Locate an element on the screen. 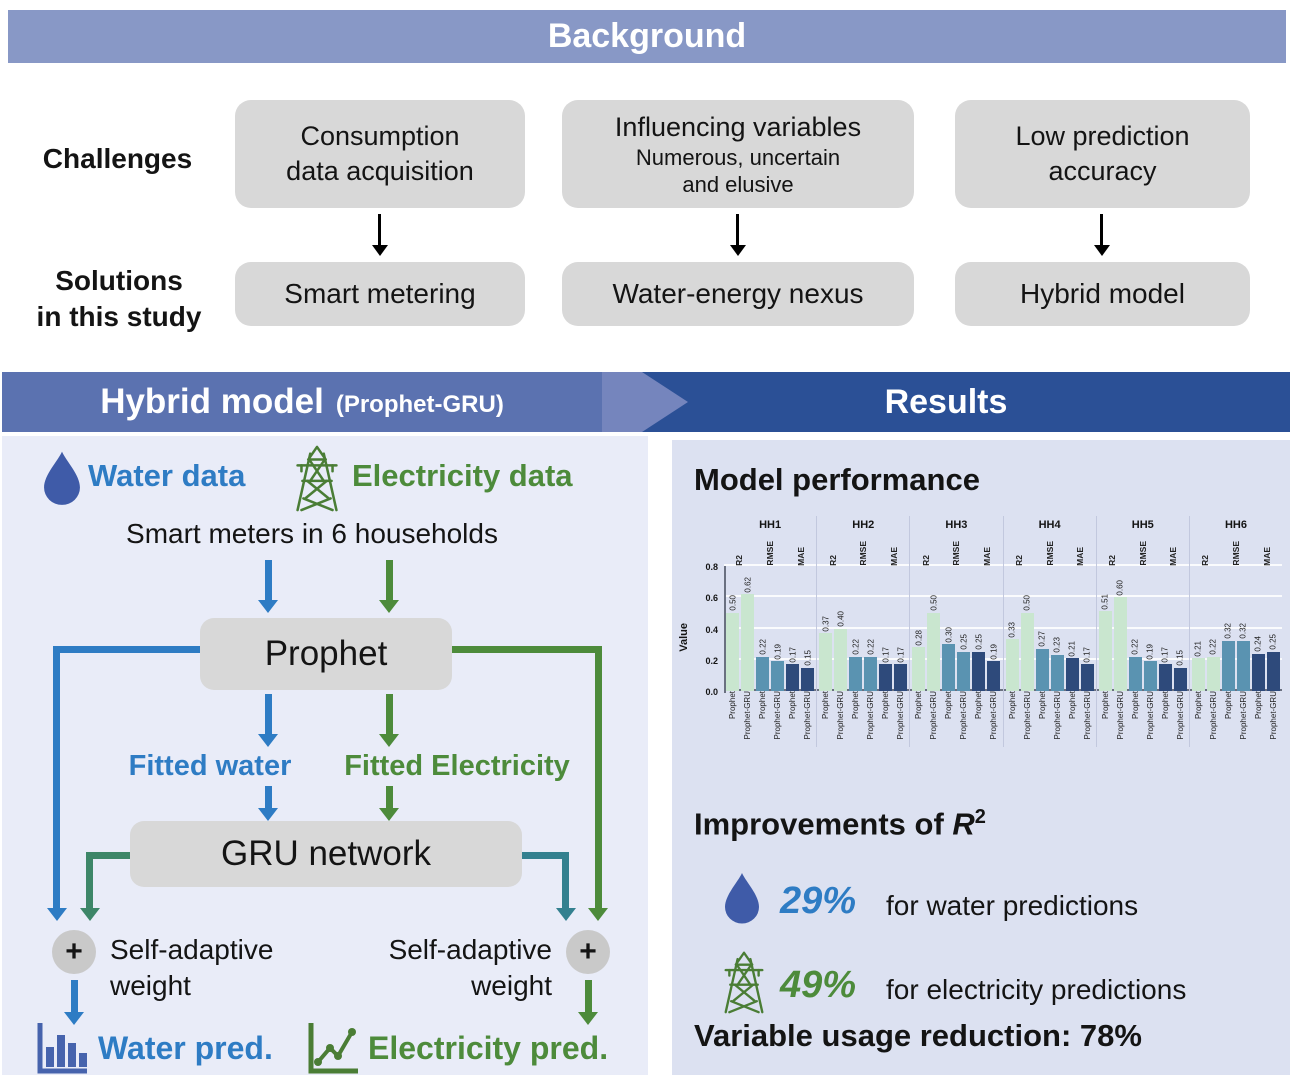 The width and height of the screenshot is (1293, 1085). facet-title: HH5 is located at coordinates (1142, 525).